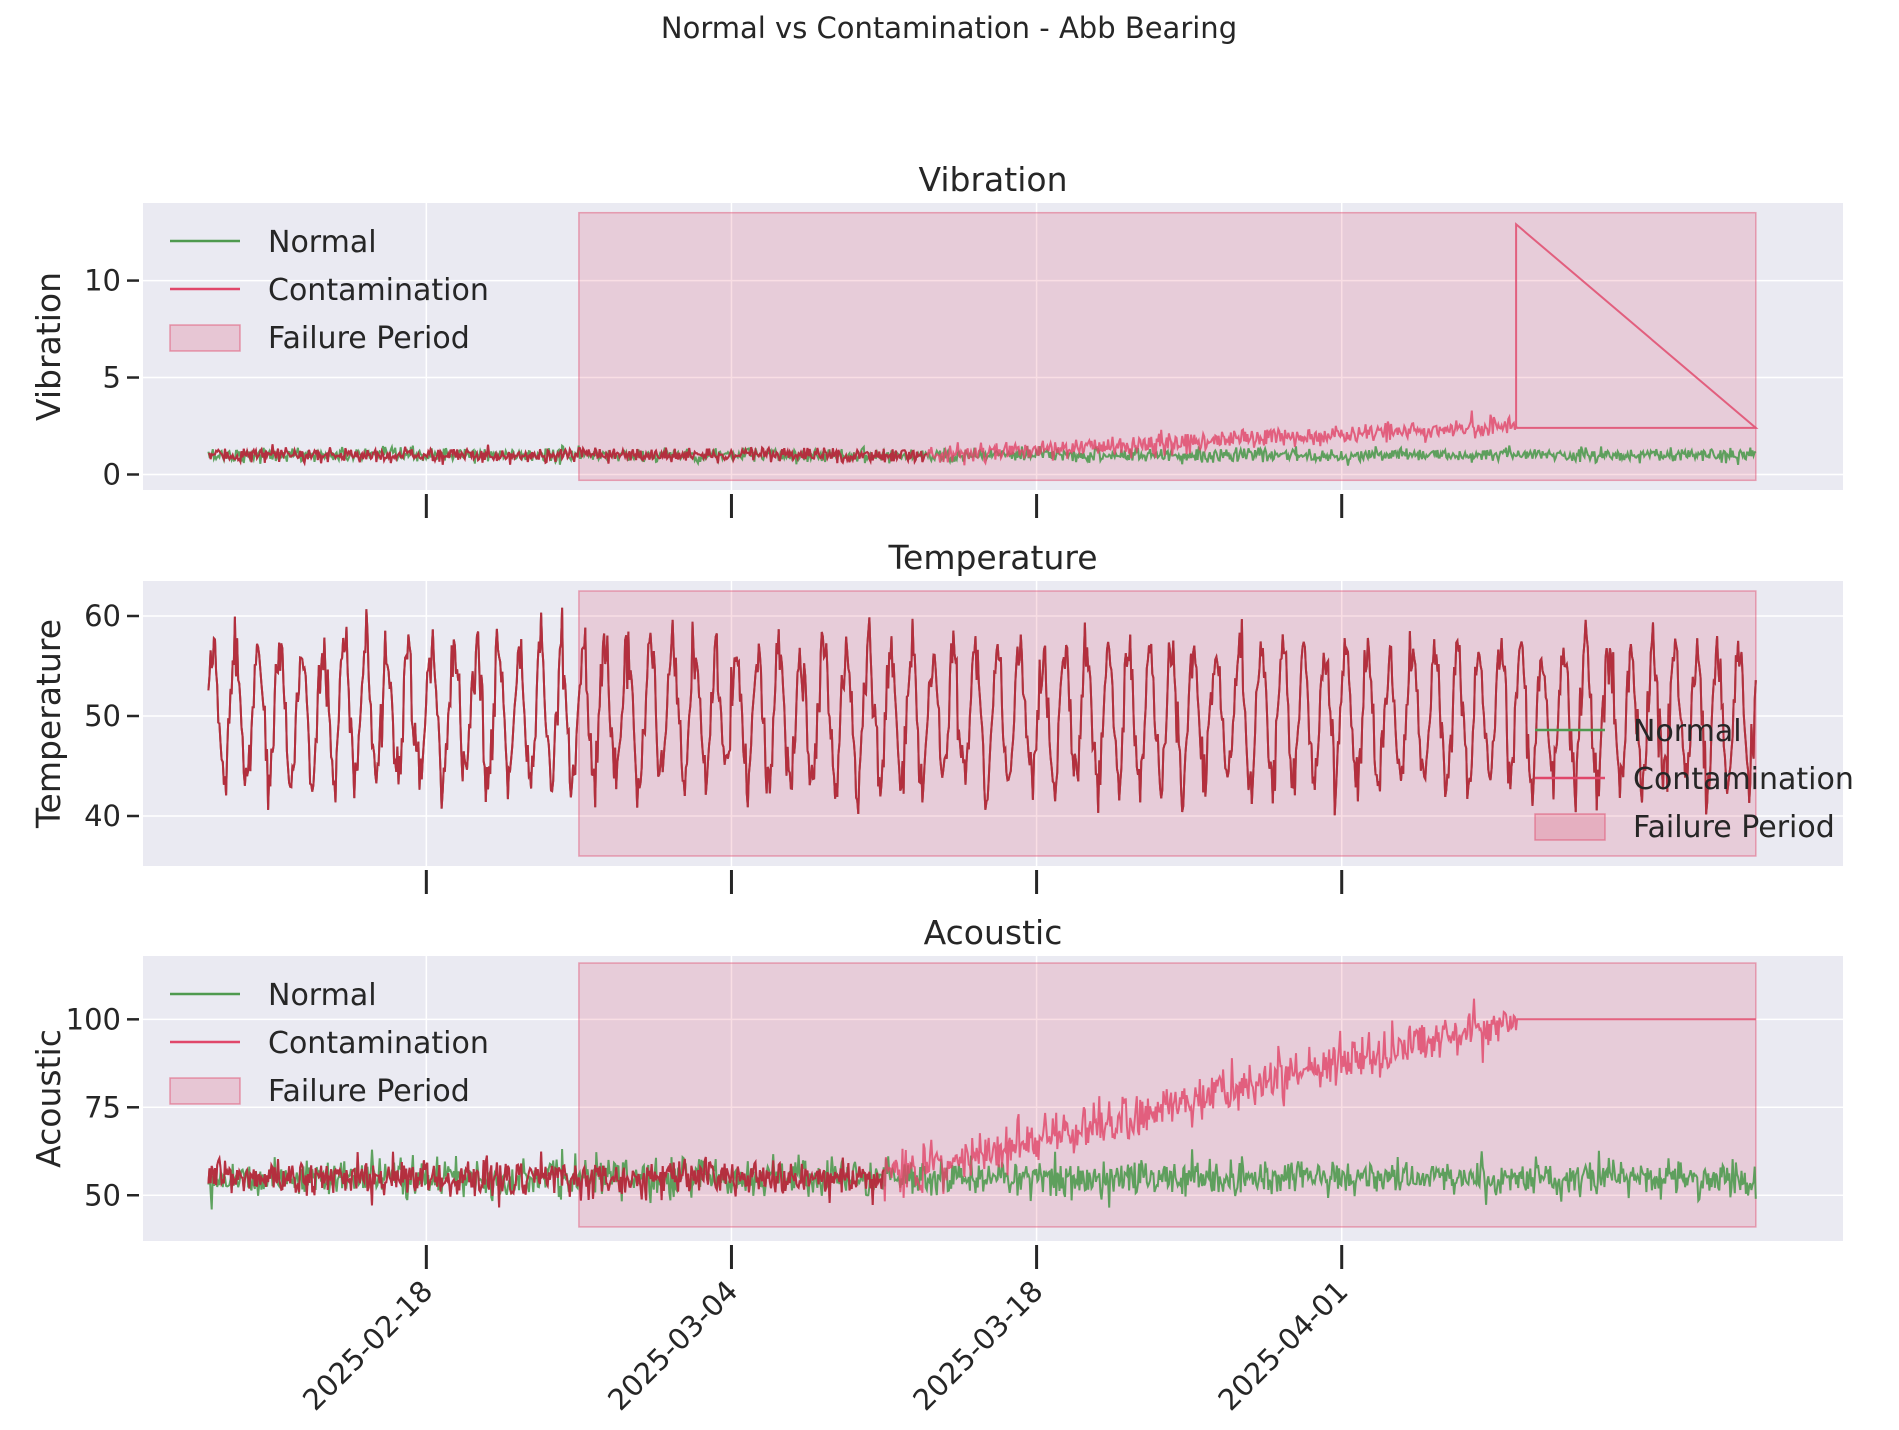  Describe the element at coordinates (977, 1345) in the screenshot. I see `x-tick-label: 2025-03-18` at that location.